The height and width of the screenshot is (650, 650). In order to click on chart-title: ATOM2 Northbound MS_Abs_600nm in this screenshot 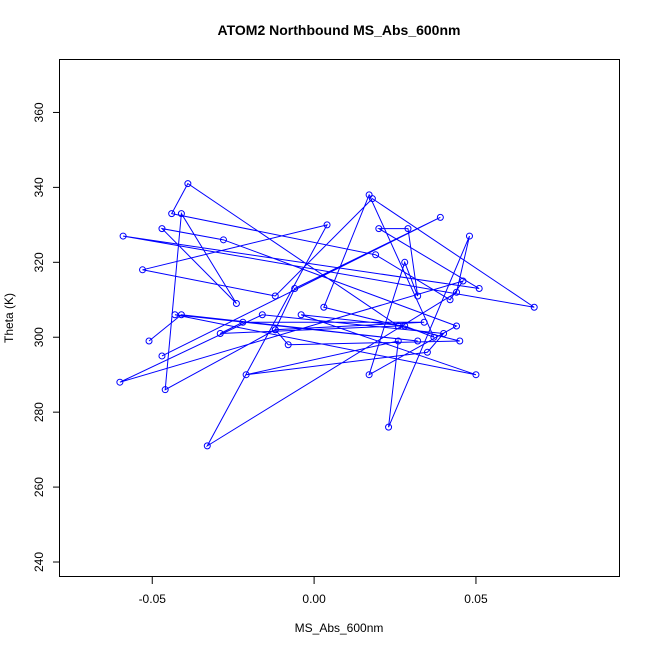, I will do `click(339, 30)`.